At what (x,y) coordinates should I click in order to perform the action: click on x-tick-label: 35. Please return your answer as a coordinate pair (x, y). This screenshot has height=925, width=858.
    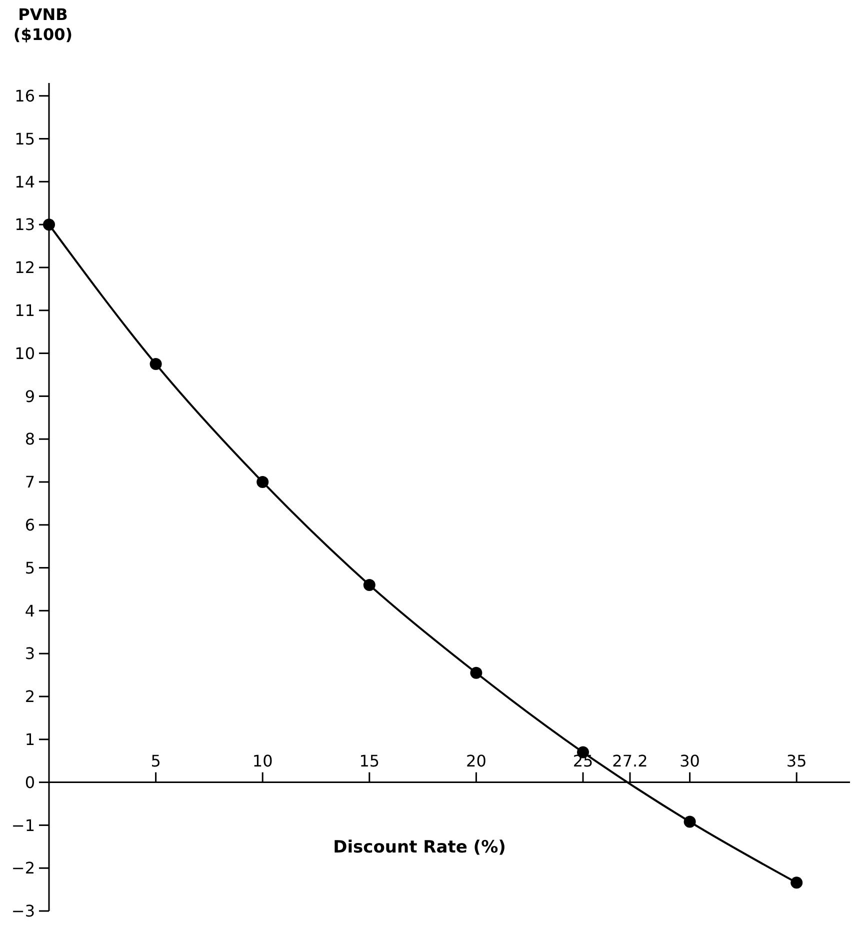
    Looking at the image, I should click on (796, 760).